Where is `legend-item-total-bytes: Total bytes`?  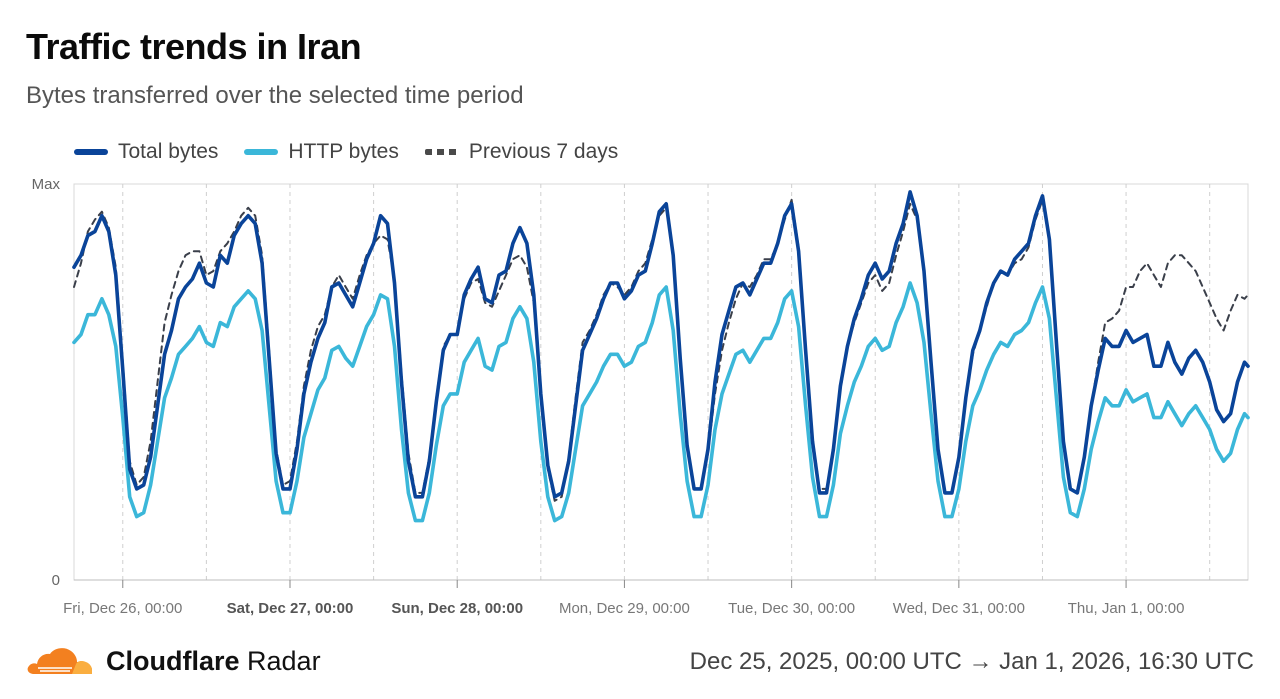
legend-item-total-bytes: Total bytes is located at coordinates (146, 152).